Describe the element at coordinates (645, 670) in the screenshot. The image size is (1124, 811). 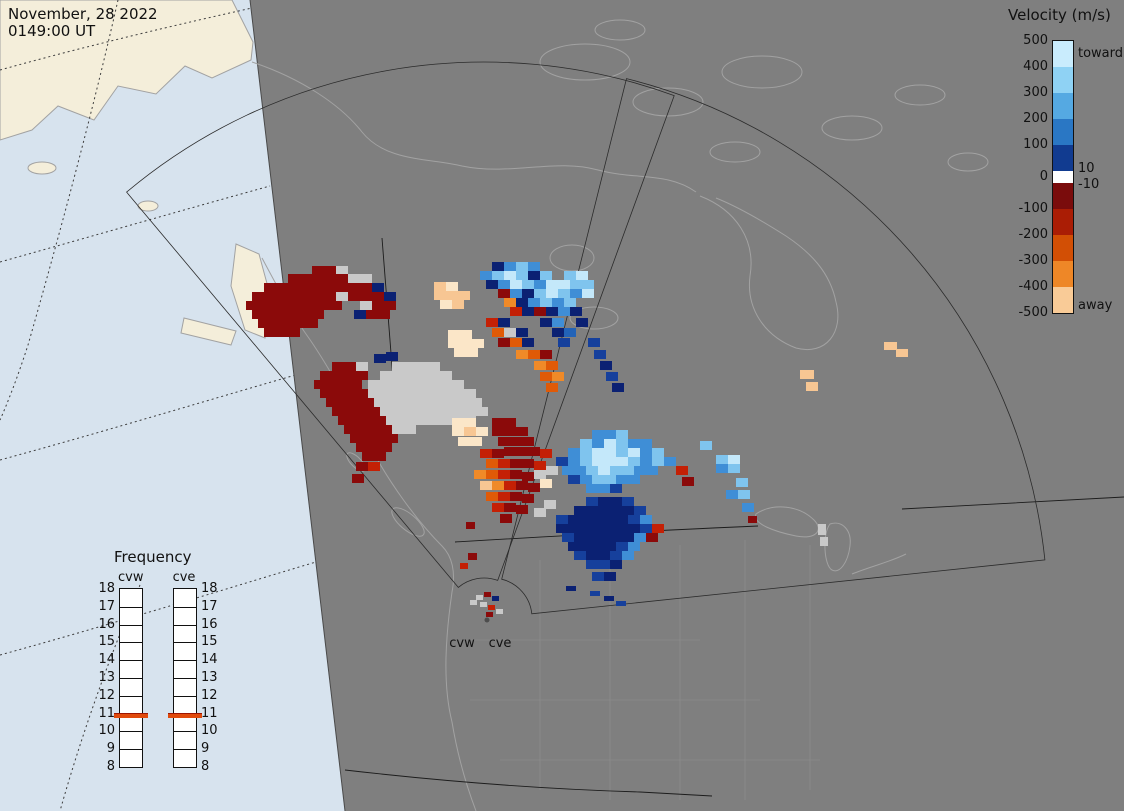
I see `state-borders` at that location.